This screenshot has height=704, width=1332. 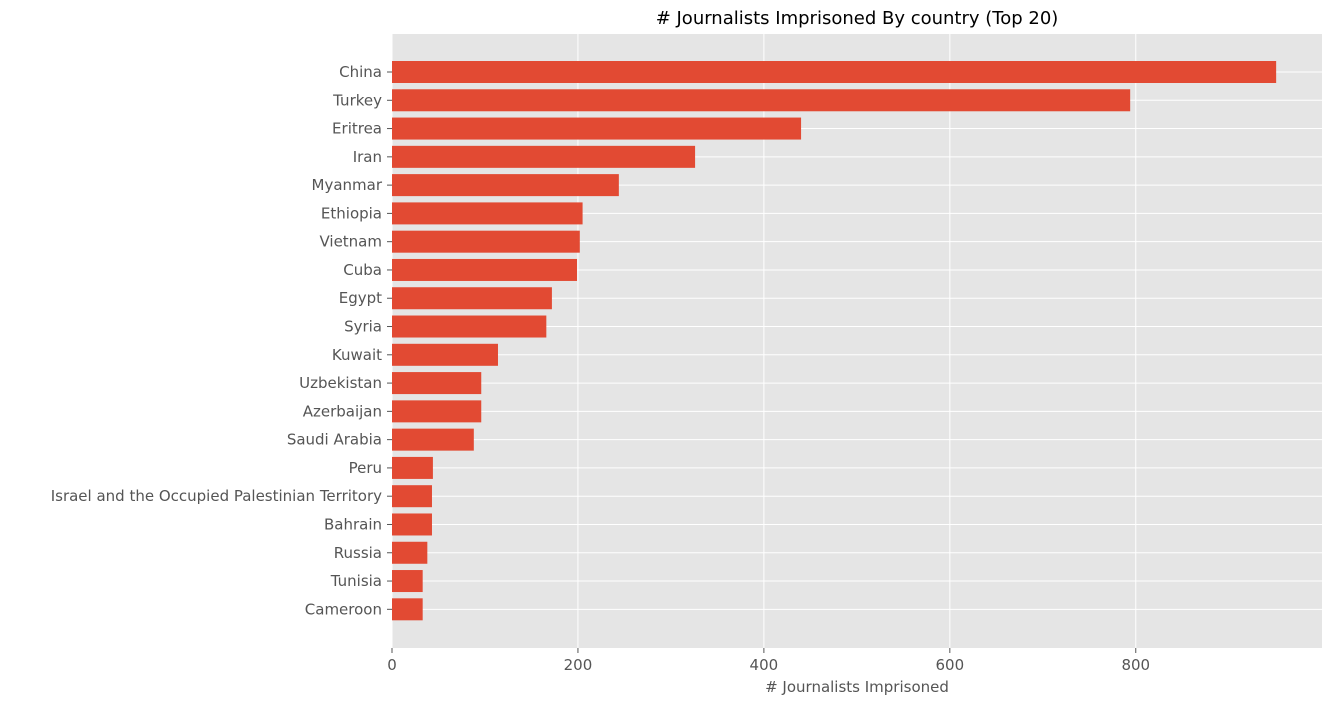 What do you see at coordinates (949, 665) in the screenshot?
I see `x-tick-label: 600` at bounding box center [949, 665].